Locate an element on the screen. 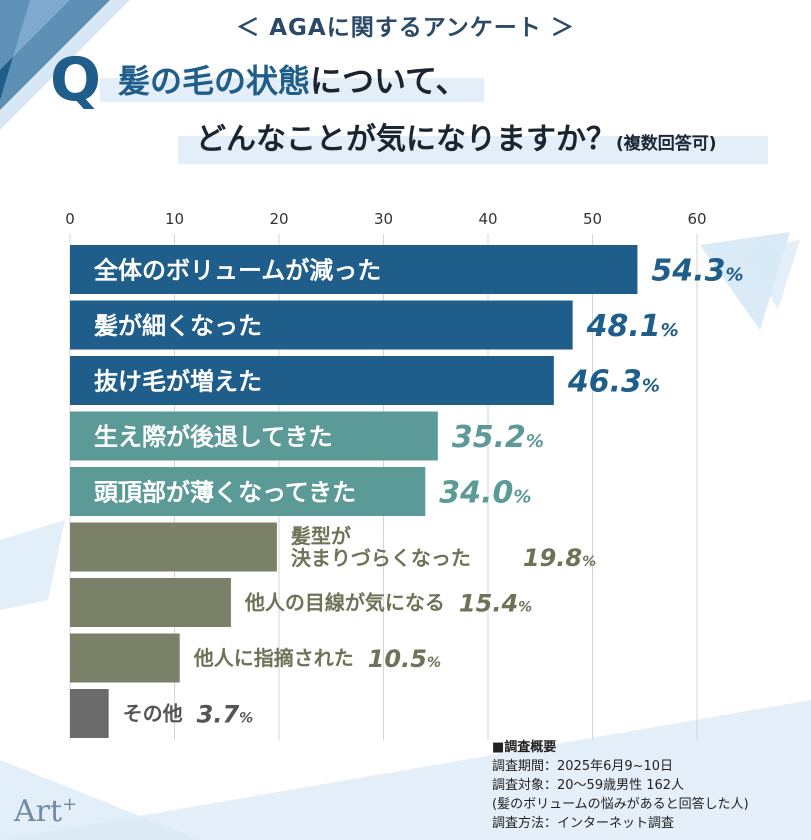  survey-method: 調査方法：インターネット調査 is located at coordinates (583, 823).